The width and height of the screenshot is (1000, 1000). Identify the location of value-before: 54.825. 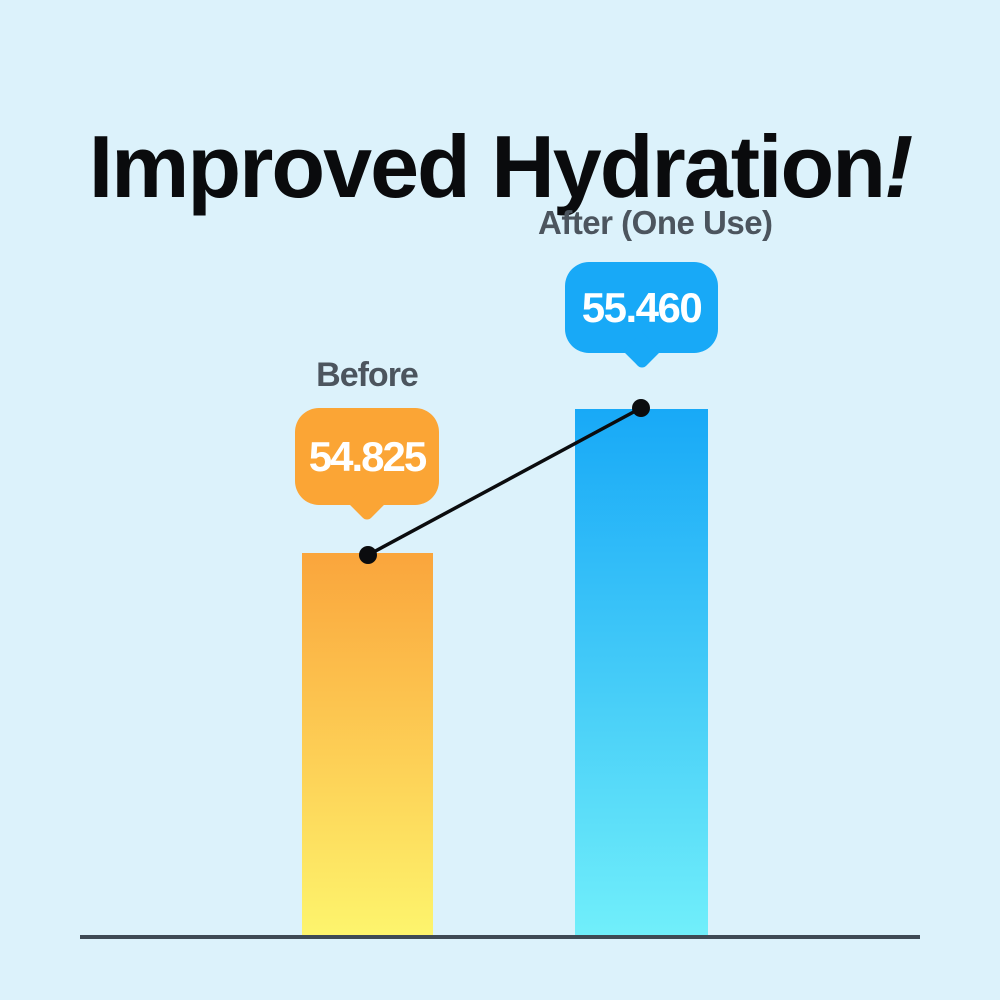
(367, 456).